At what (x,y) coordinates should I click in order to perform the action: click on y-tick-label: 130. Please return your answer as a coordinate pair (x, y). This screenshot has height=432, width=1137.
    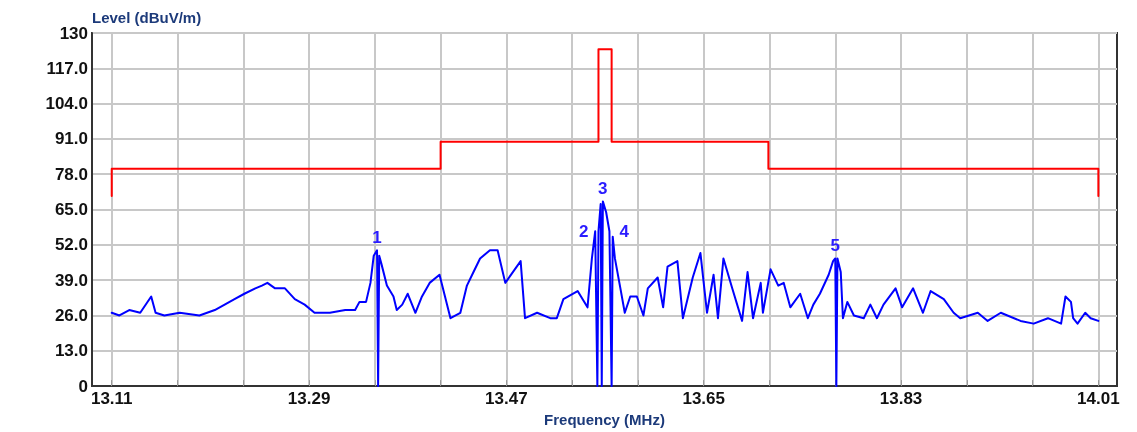
    Looking at the image, I should click on (73, 33).